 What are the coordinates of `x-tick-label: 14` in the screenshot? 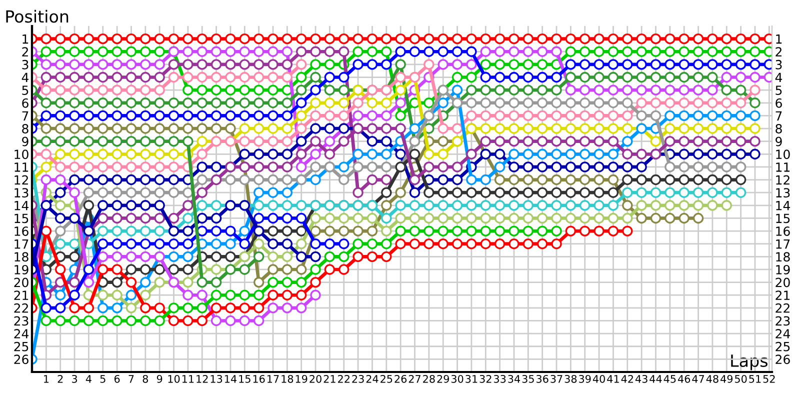 It's located at (230, 379).